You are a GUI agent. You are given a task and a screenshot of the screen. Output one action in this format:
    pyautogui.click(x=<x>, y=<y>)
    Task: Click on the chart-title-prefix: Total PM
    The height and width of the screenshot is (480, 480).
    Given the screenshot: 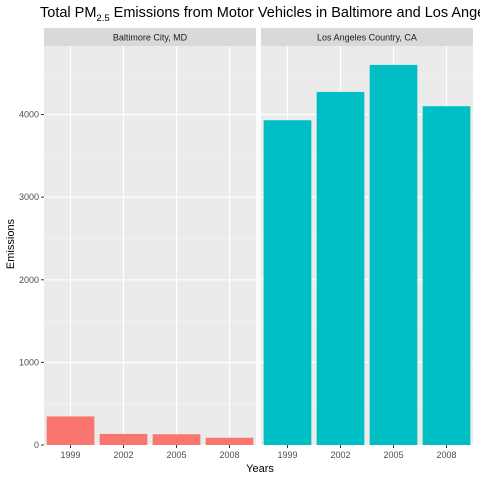 What is the action you would take?
    pyautogui.click(x=68, y=13)
    